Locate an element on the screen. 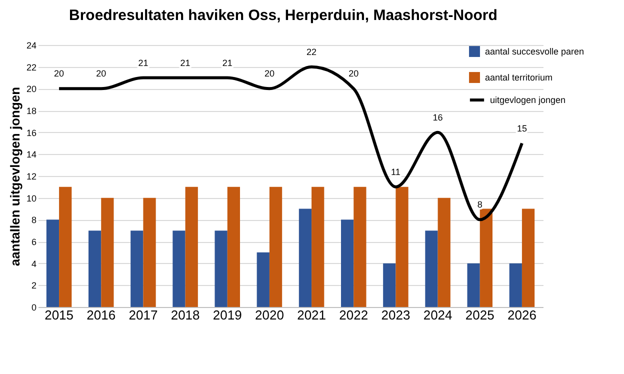  y-tick-label: 20 is located at coordinates (31, 89).